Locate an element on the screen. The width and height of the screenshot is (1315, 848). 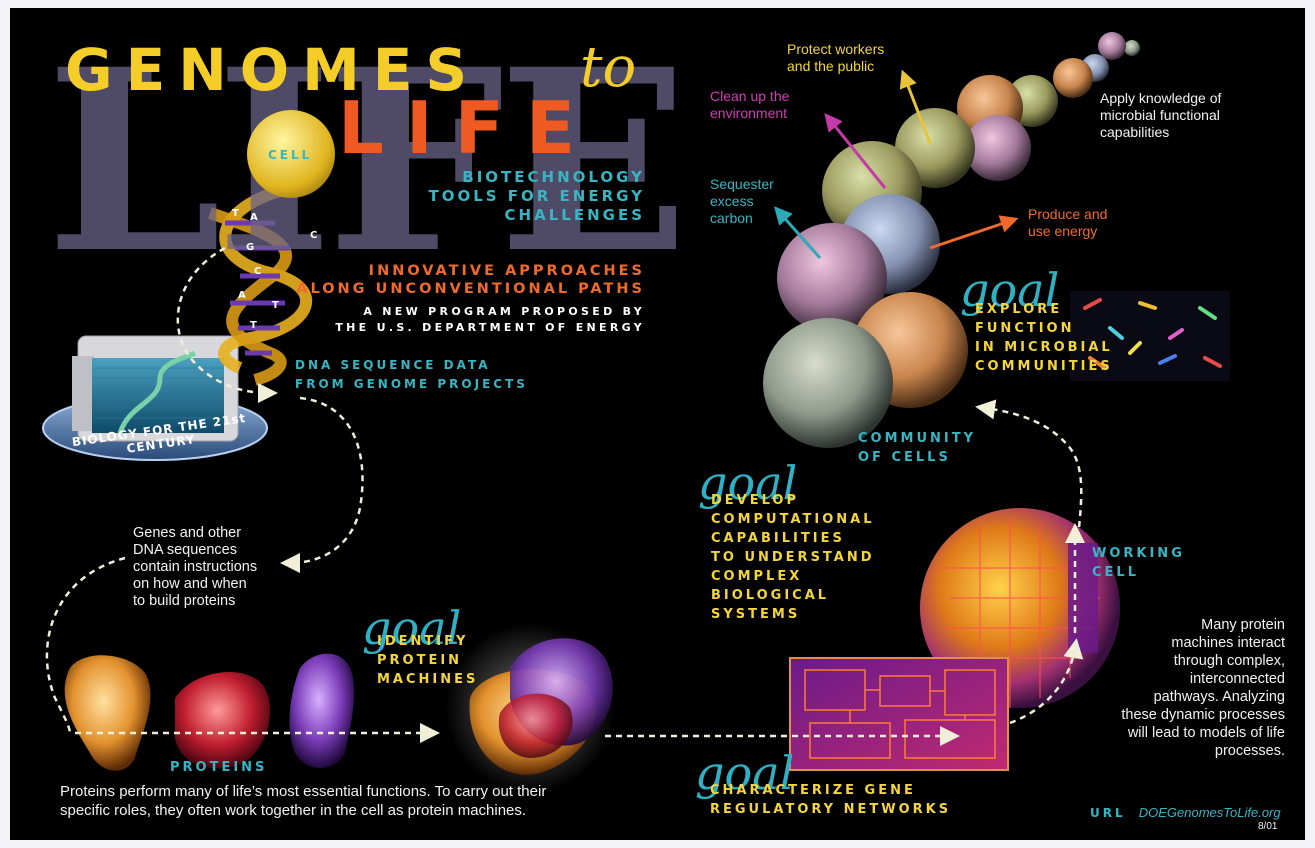
url-row: URL DOEGenomesToLife.org is located at coordinates (1185, 812).